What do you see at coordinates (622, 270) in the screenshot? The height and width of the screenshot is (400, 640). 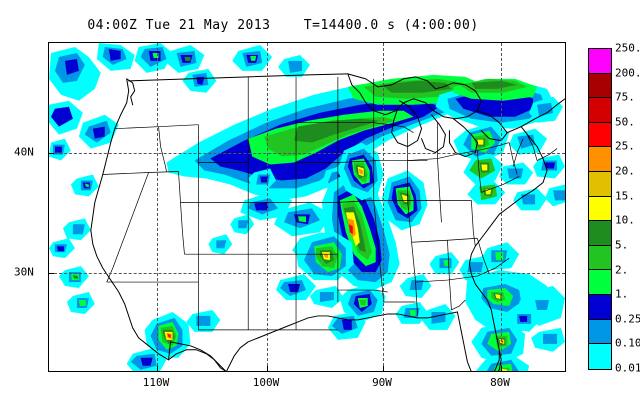 I see `colorbar-tick-label: 2.` at bounding box center [622, 270].